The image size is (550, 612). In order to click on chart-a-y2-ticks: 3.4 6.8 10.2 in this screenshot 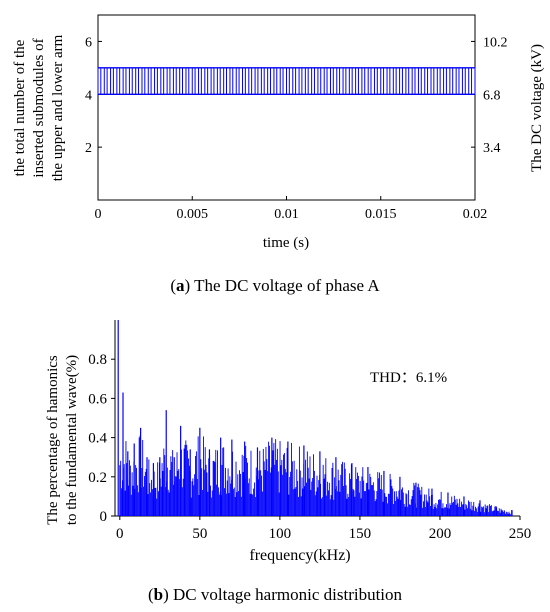, I will do `click(489, 95)`.